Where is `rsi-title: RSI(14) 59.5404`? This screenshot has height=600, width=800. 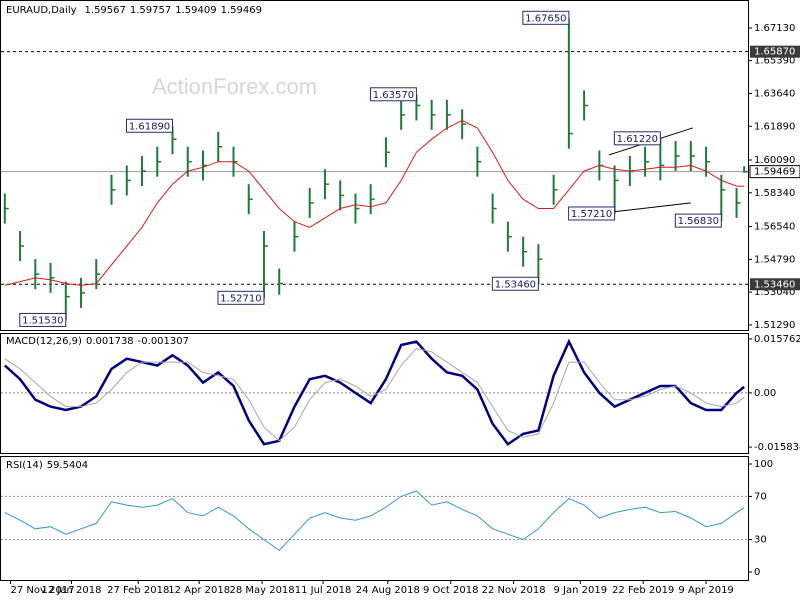
rsi-title: RSI(14) 59.5404 is located at coordinates (47, 465).